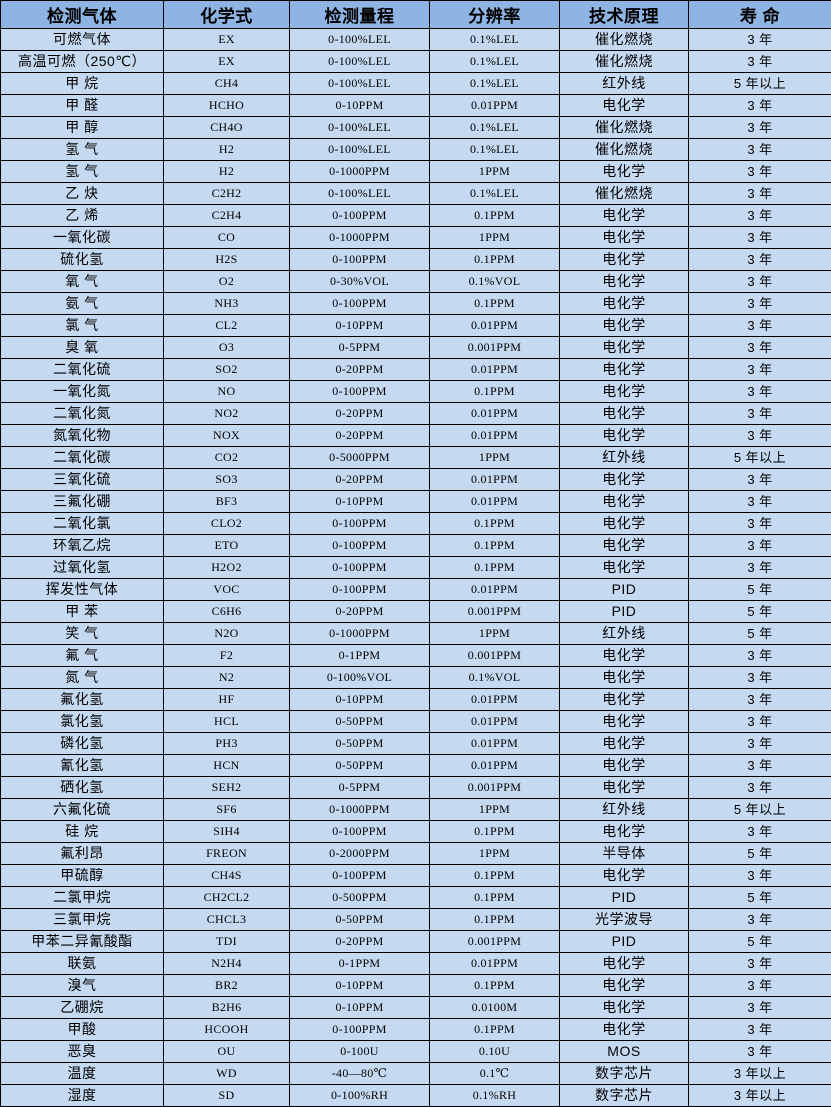 This screenshot has height=1107, width=831. What do you see at coordinates (360, 854) in the screenshot?
I see `cell-range: 0-2000PPM` at bounding box center [360, 854].